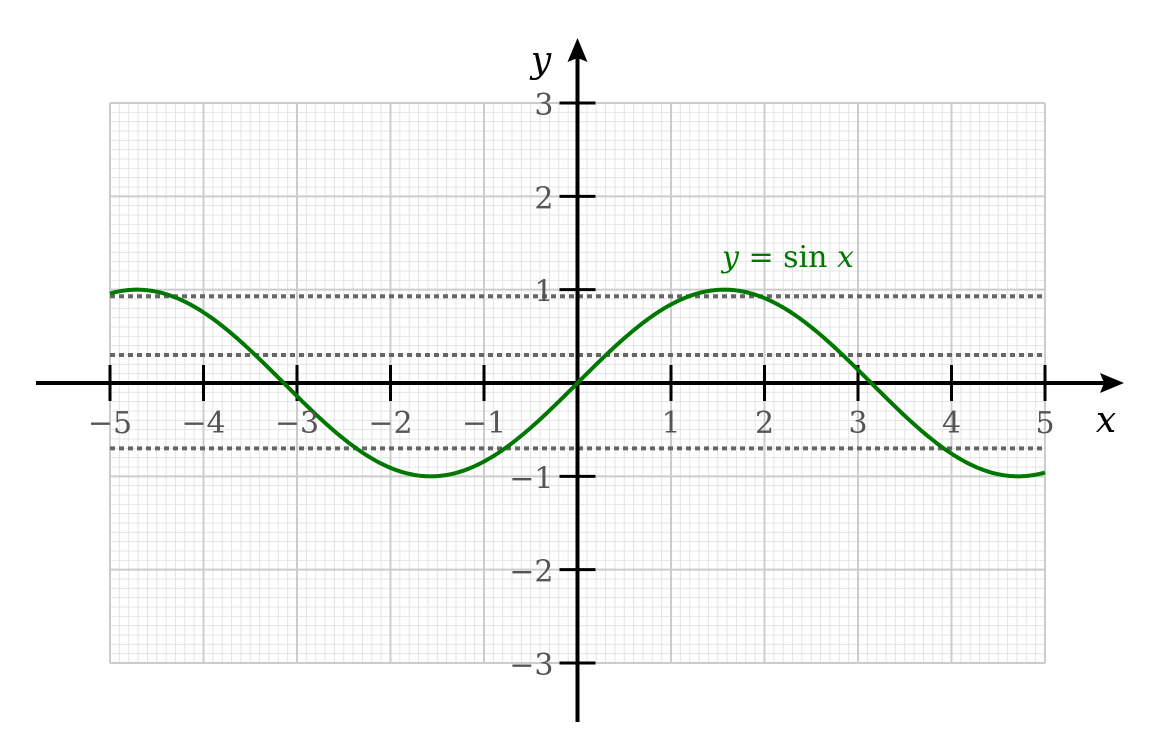 Image resolution: width=1154 pixels, height=740 pixels. I want to click on x-axis-arrow, so click(1112, 383).